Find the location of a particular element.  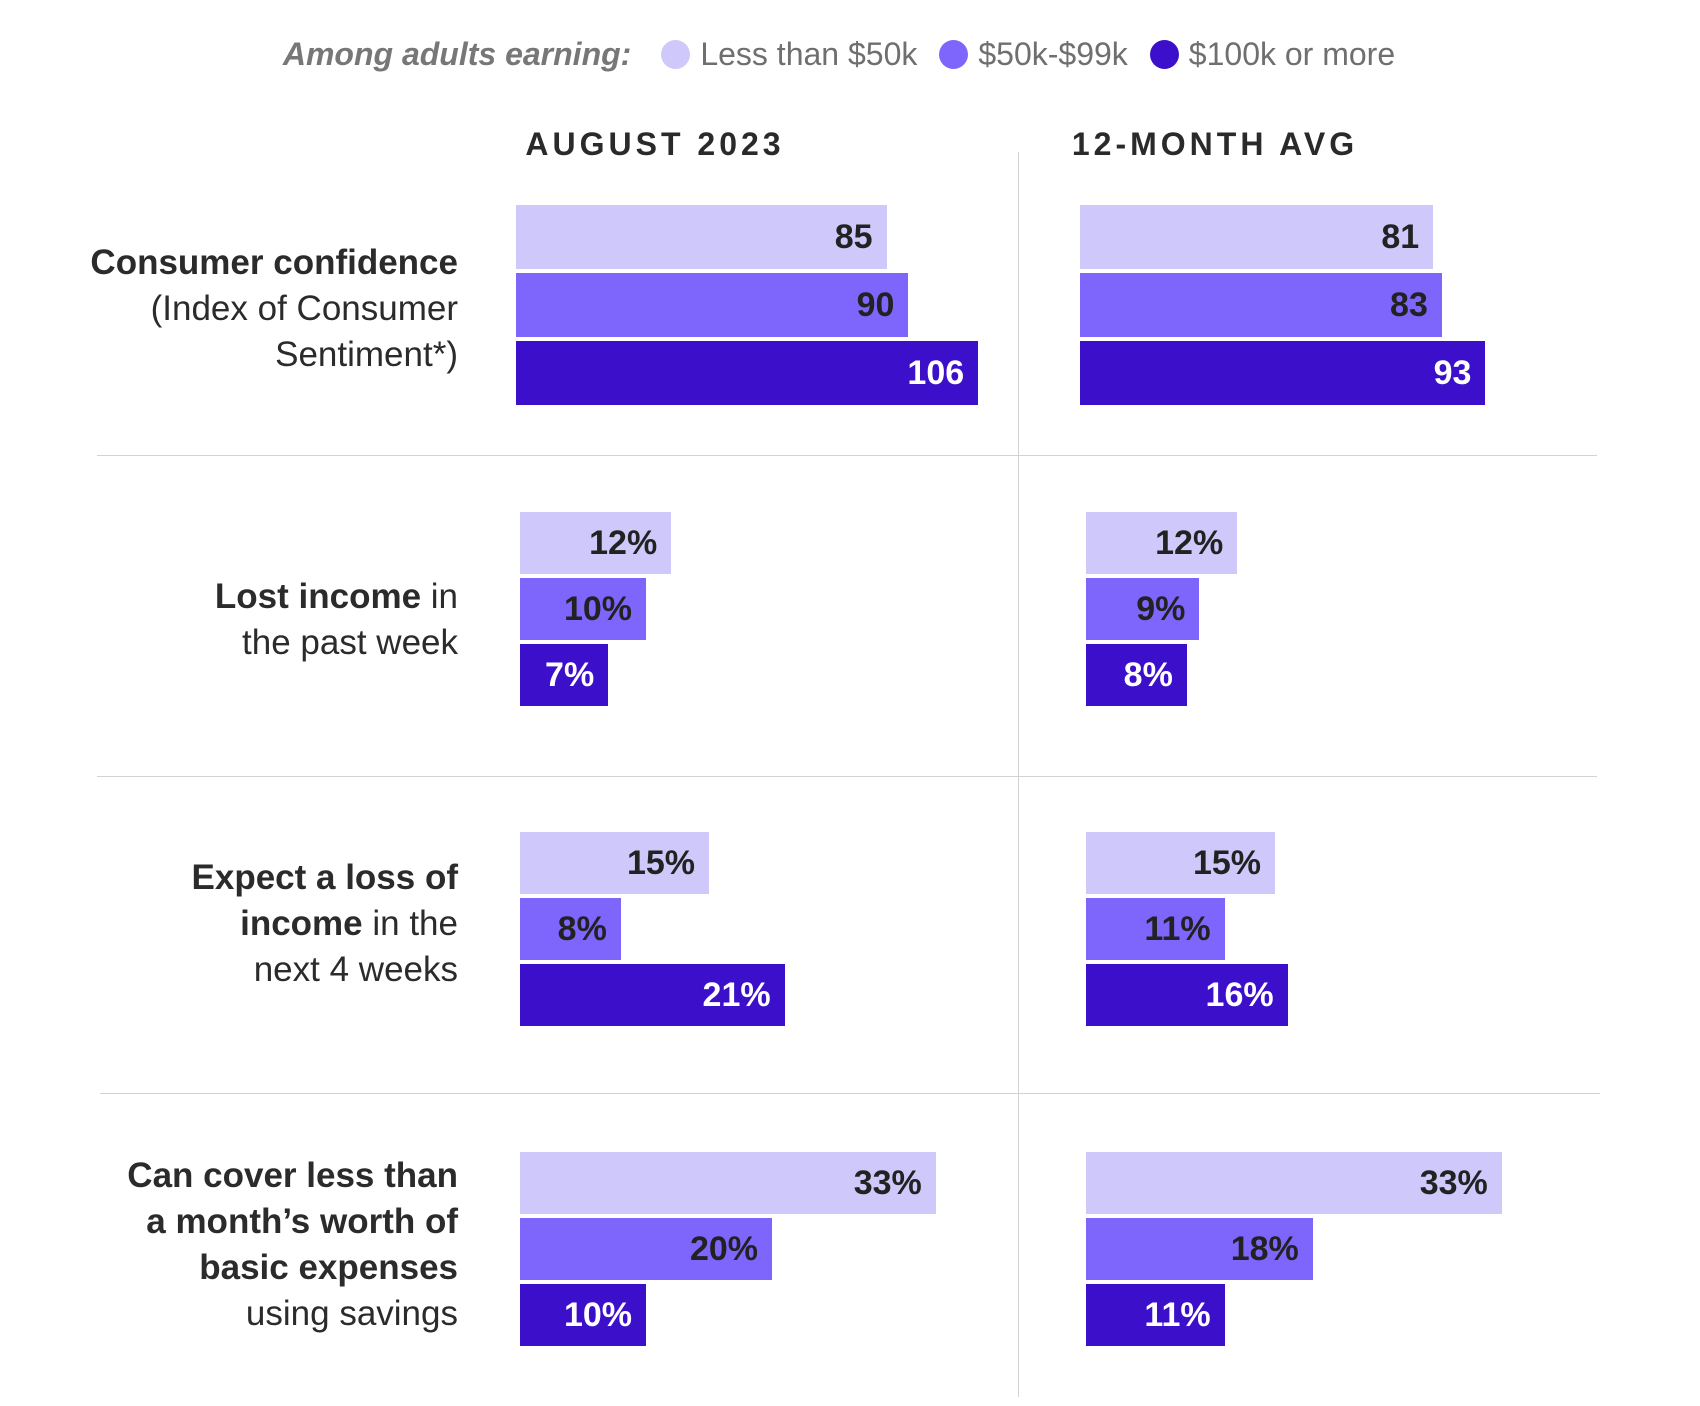

bar-value-label-august-2023-row3-100k-plus: 21% is located at coordinates (736, 995).